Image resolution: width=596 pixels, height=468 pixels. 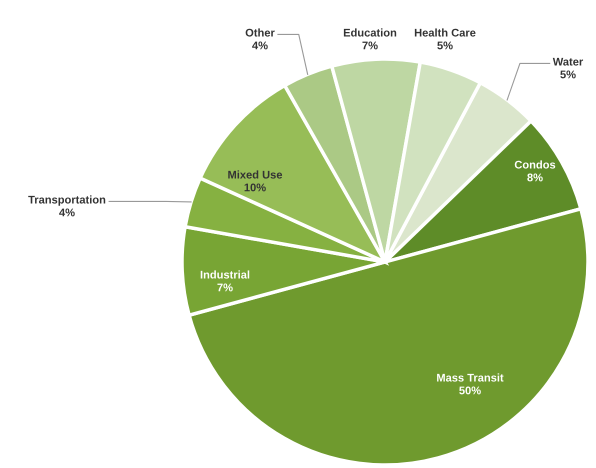 I want to click on slice-label: Water, so click(x=568, y=62).